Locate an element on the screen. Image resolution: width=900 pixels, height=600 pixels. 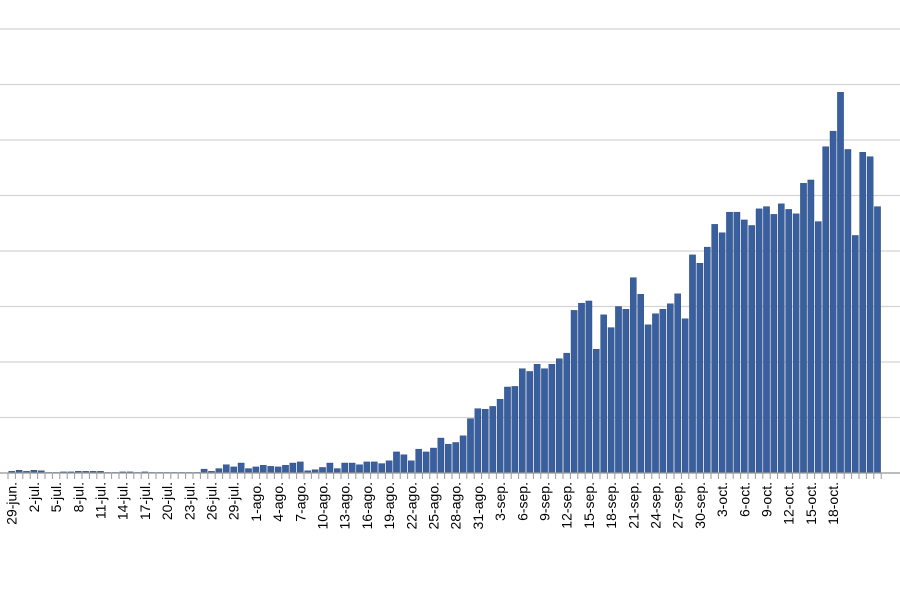
x-tick-label: 12-oct. is located at coordinates (789, 503).